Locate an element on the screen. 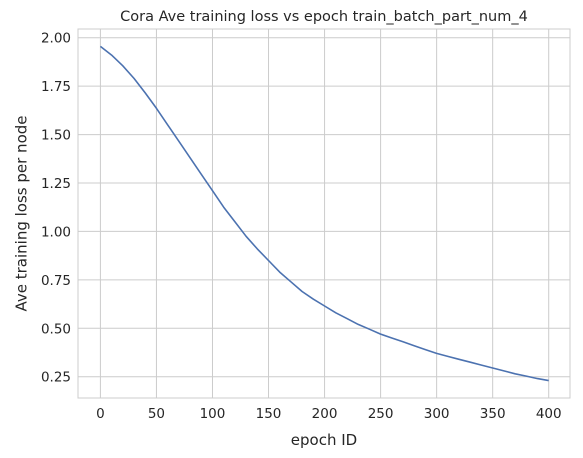 The image size is (583, 458). x-tick-label: 350 is located at coordinates (493, 414).